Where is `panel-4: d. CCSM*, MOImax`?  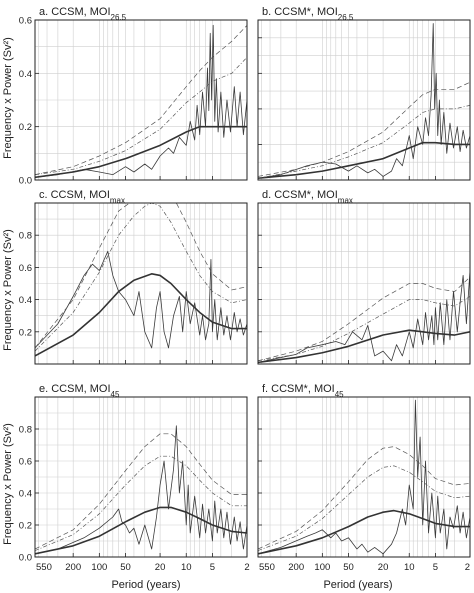 panel-4: d. CCSM*, MOImax is located at coordinates (364, 277).